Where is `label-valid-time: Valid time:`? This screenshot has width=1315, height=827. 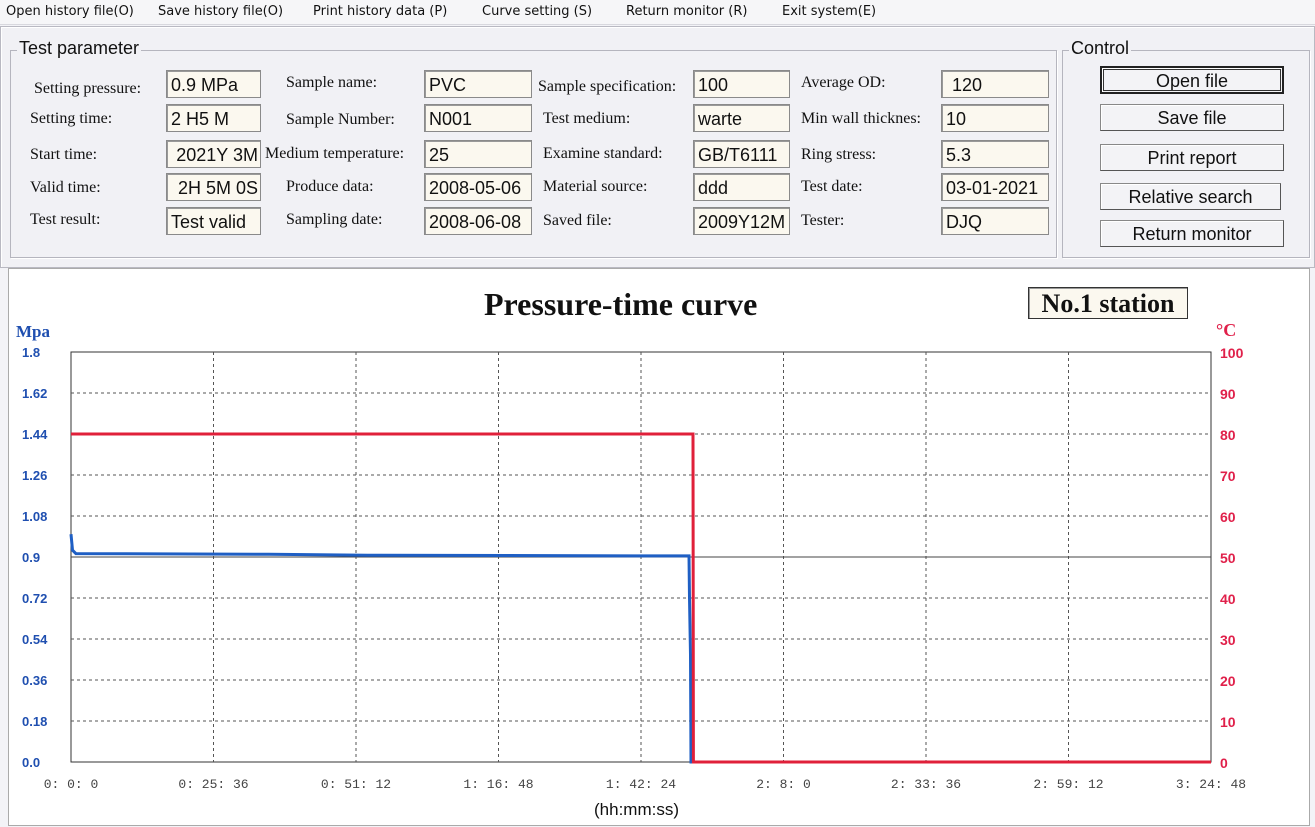 label-valid-time: Valid time: is located at coordinates (65, 187).